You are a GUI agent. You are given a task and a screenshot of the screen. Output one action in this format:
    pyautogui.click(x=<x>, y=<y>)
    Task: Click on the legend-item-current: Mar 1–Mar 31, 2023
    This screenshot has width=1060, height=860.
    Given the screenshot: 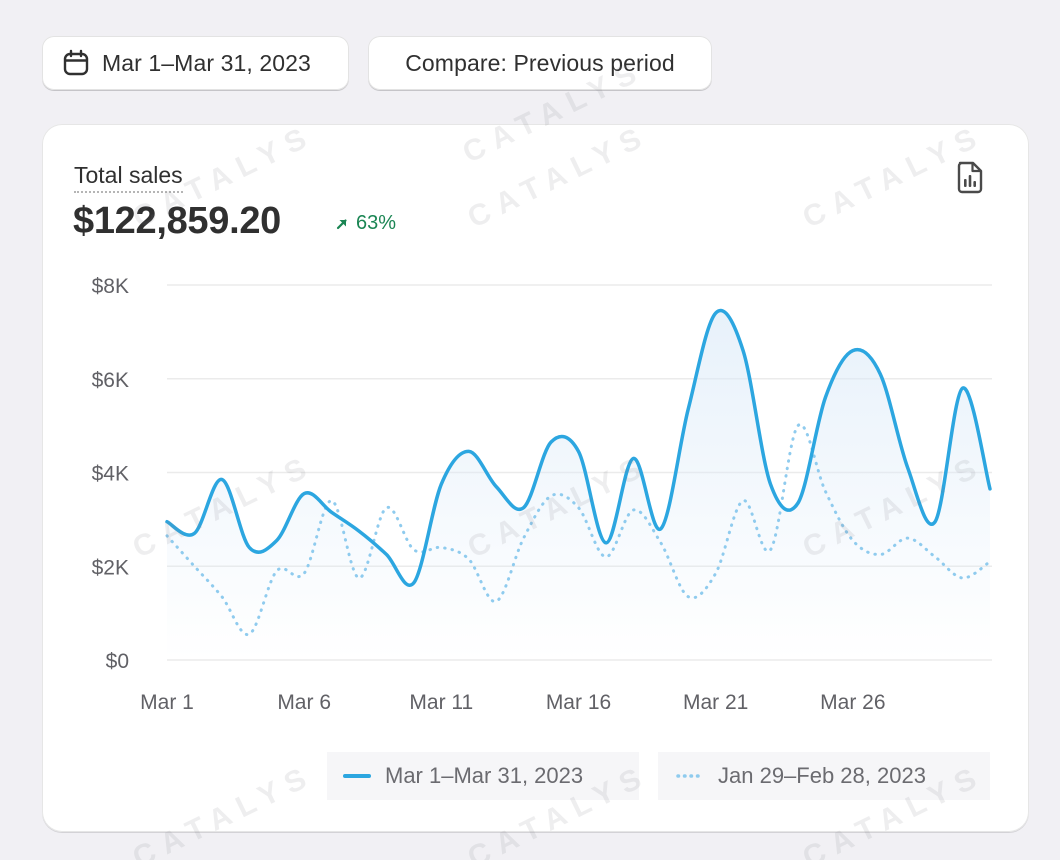 What is the action you would take?
    pyautogui.click(x=483, y=776)
    